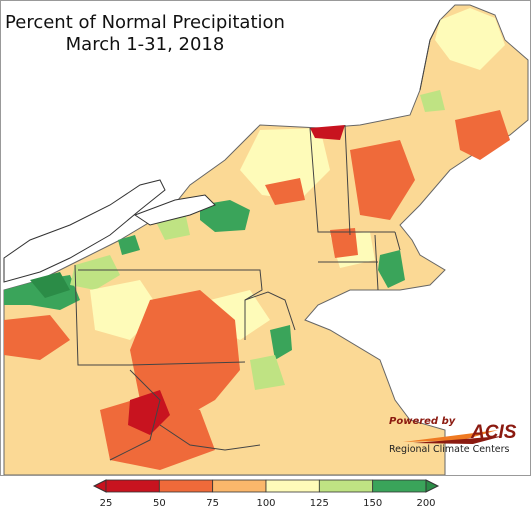  I want to click on legend-tick-label: 150, so click(373, 503).